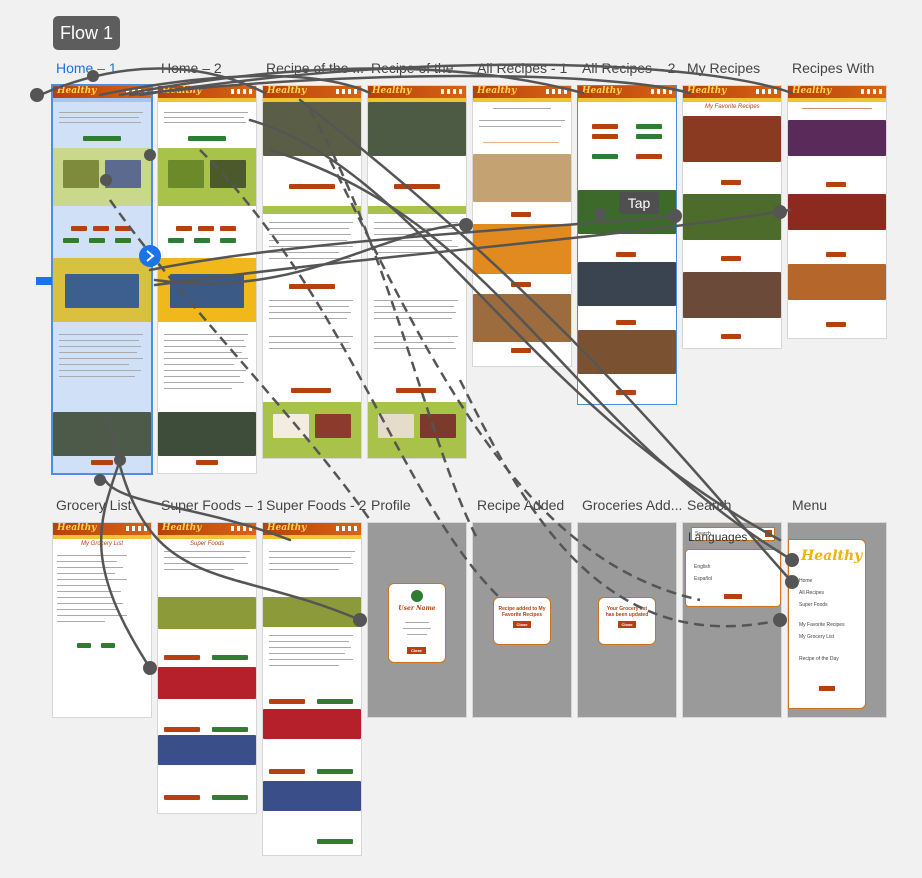 The width and height of the screenshot is (922, 878). Describe the element at coordinates (207, 279) in the screenshot. I see `artboard-home-2: Healthy` at that location.